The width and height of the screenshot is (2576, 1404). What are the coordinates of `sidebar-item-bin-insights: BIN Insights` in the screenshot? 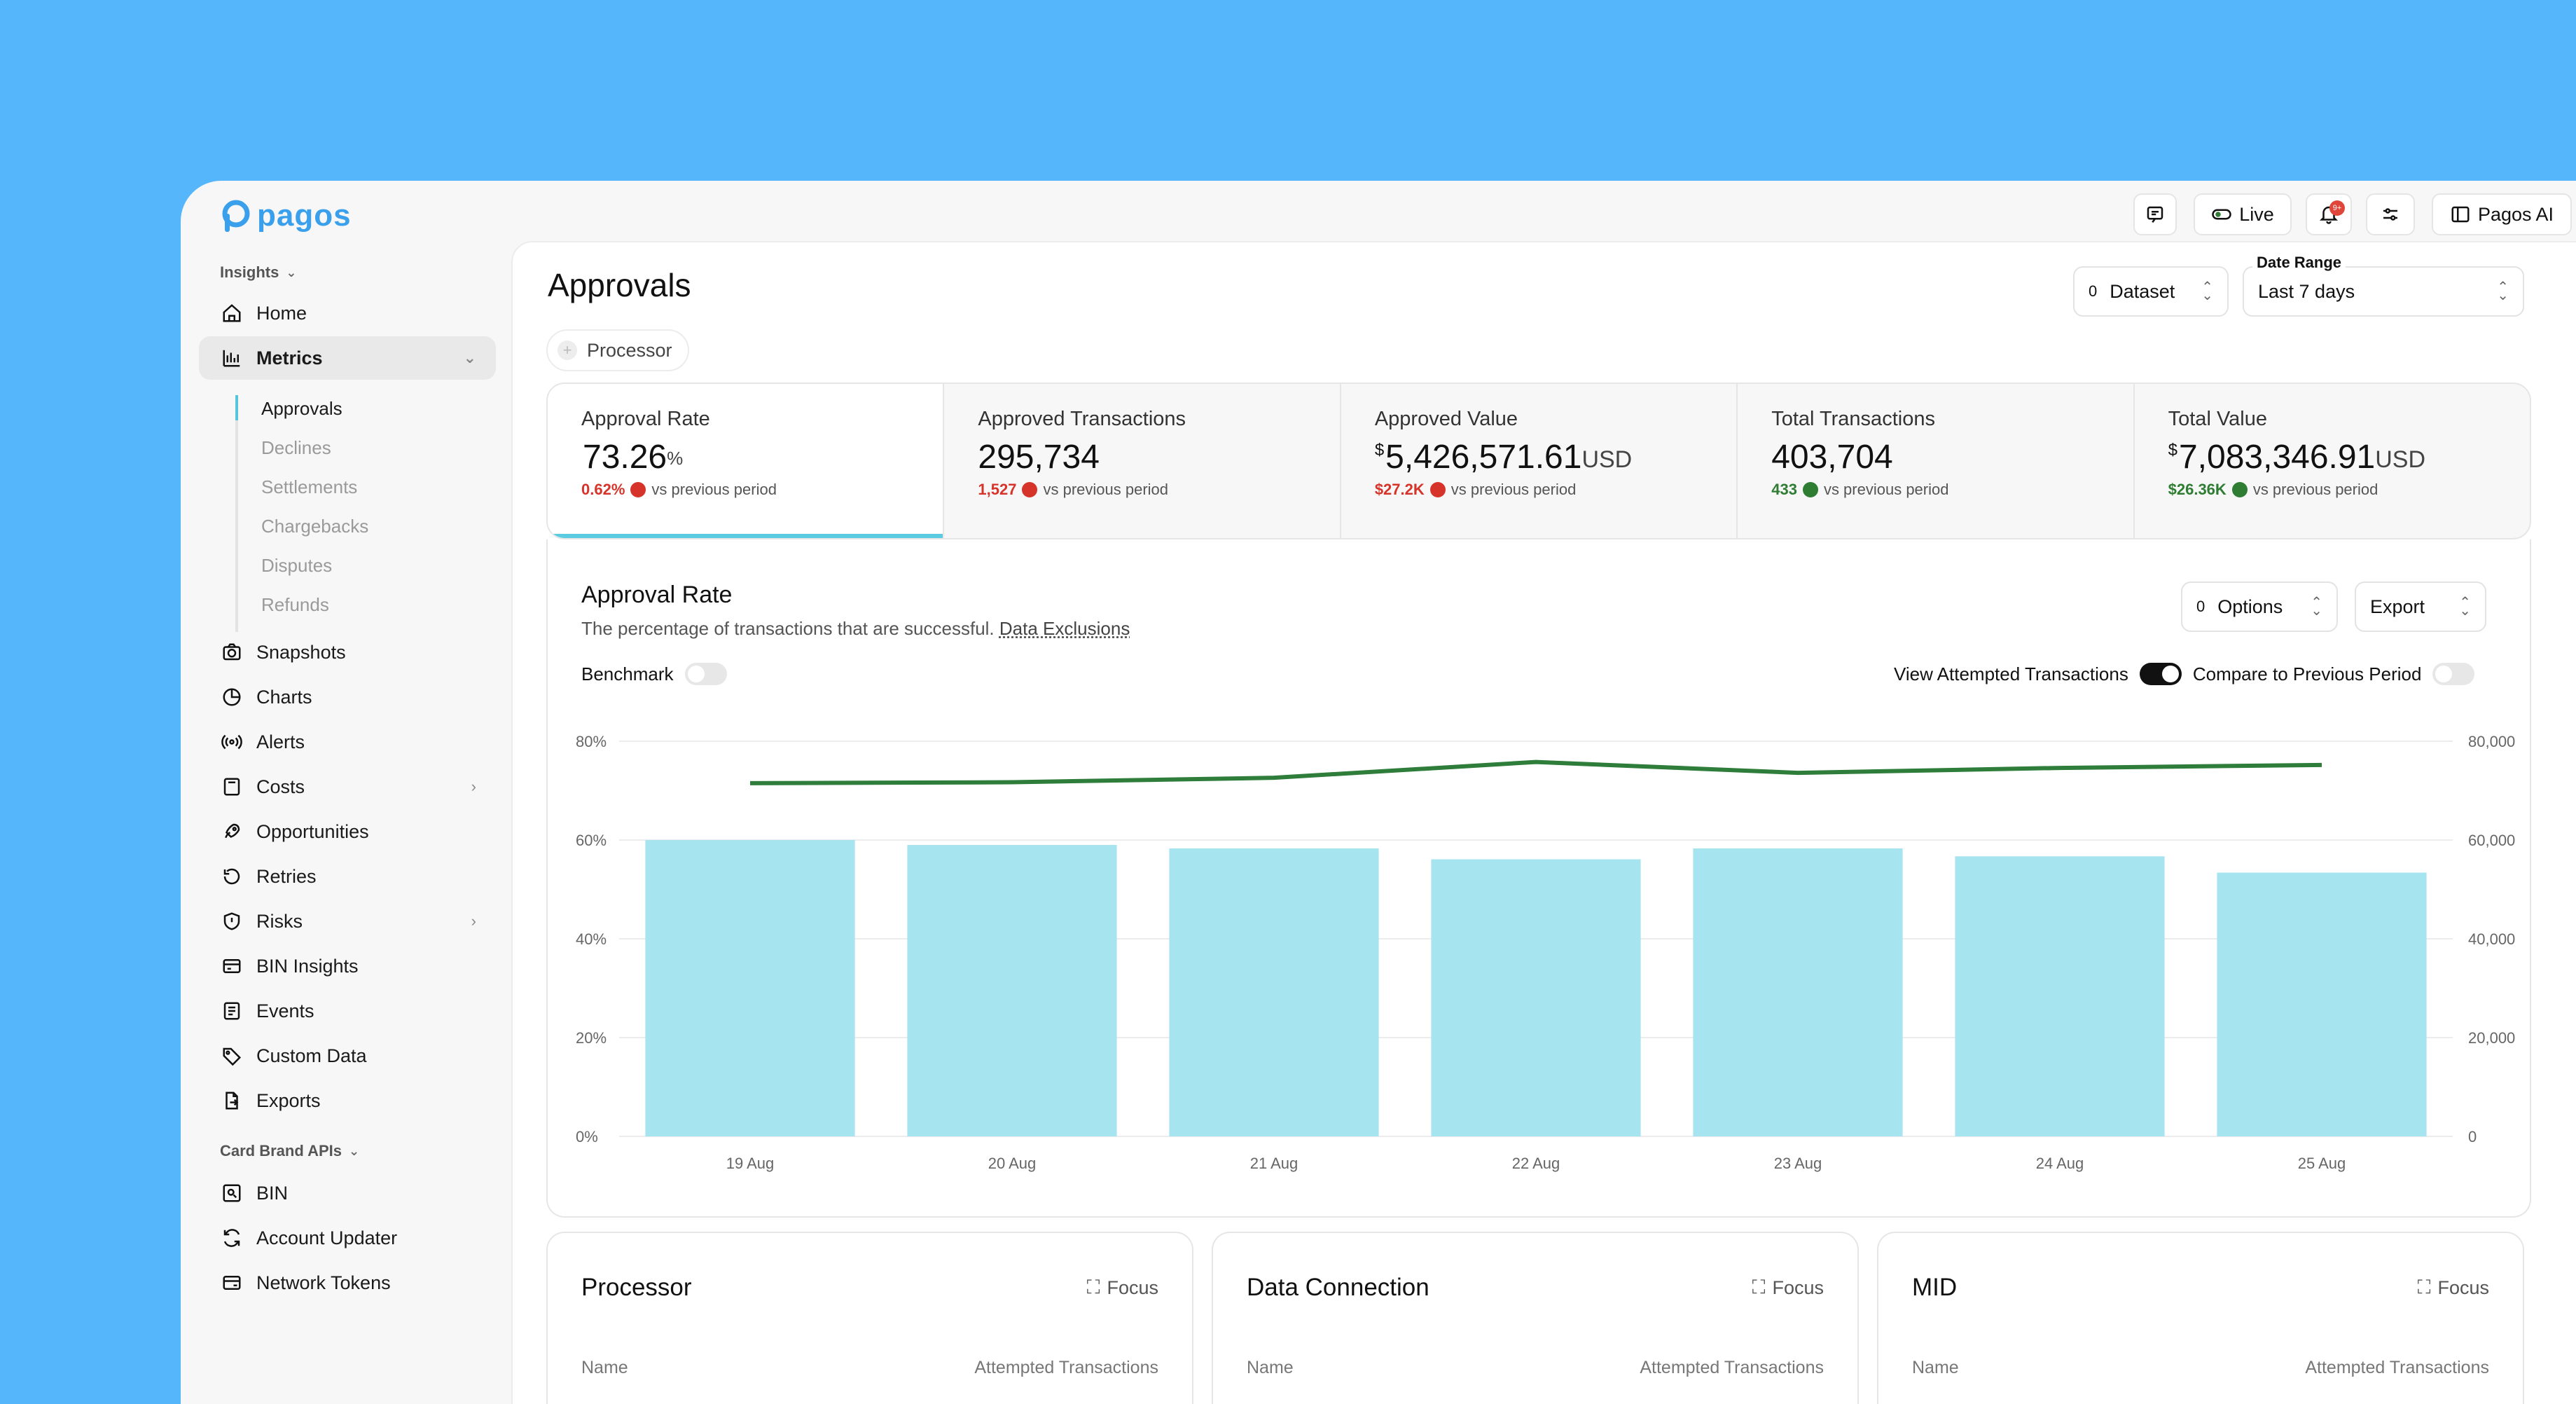 It's located at (347, 966).